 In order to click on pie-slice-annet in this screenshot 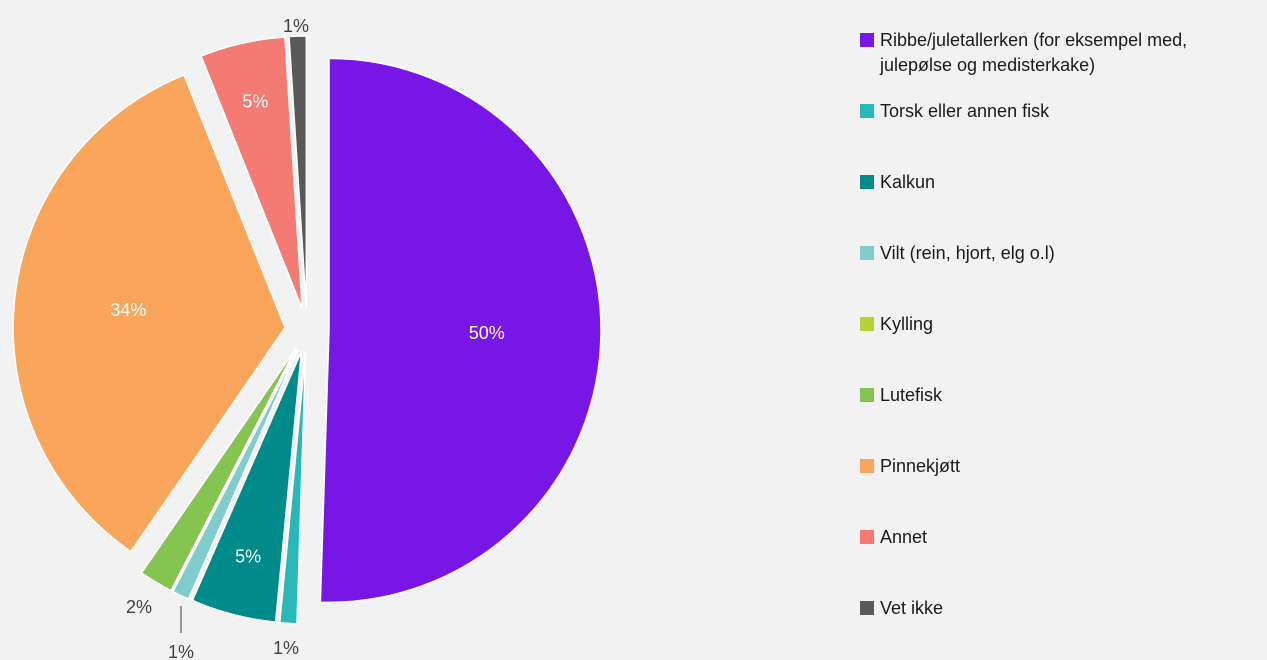, I will do `click(251, 172)`.